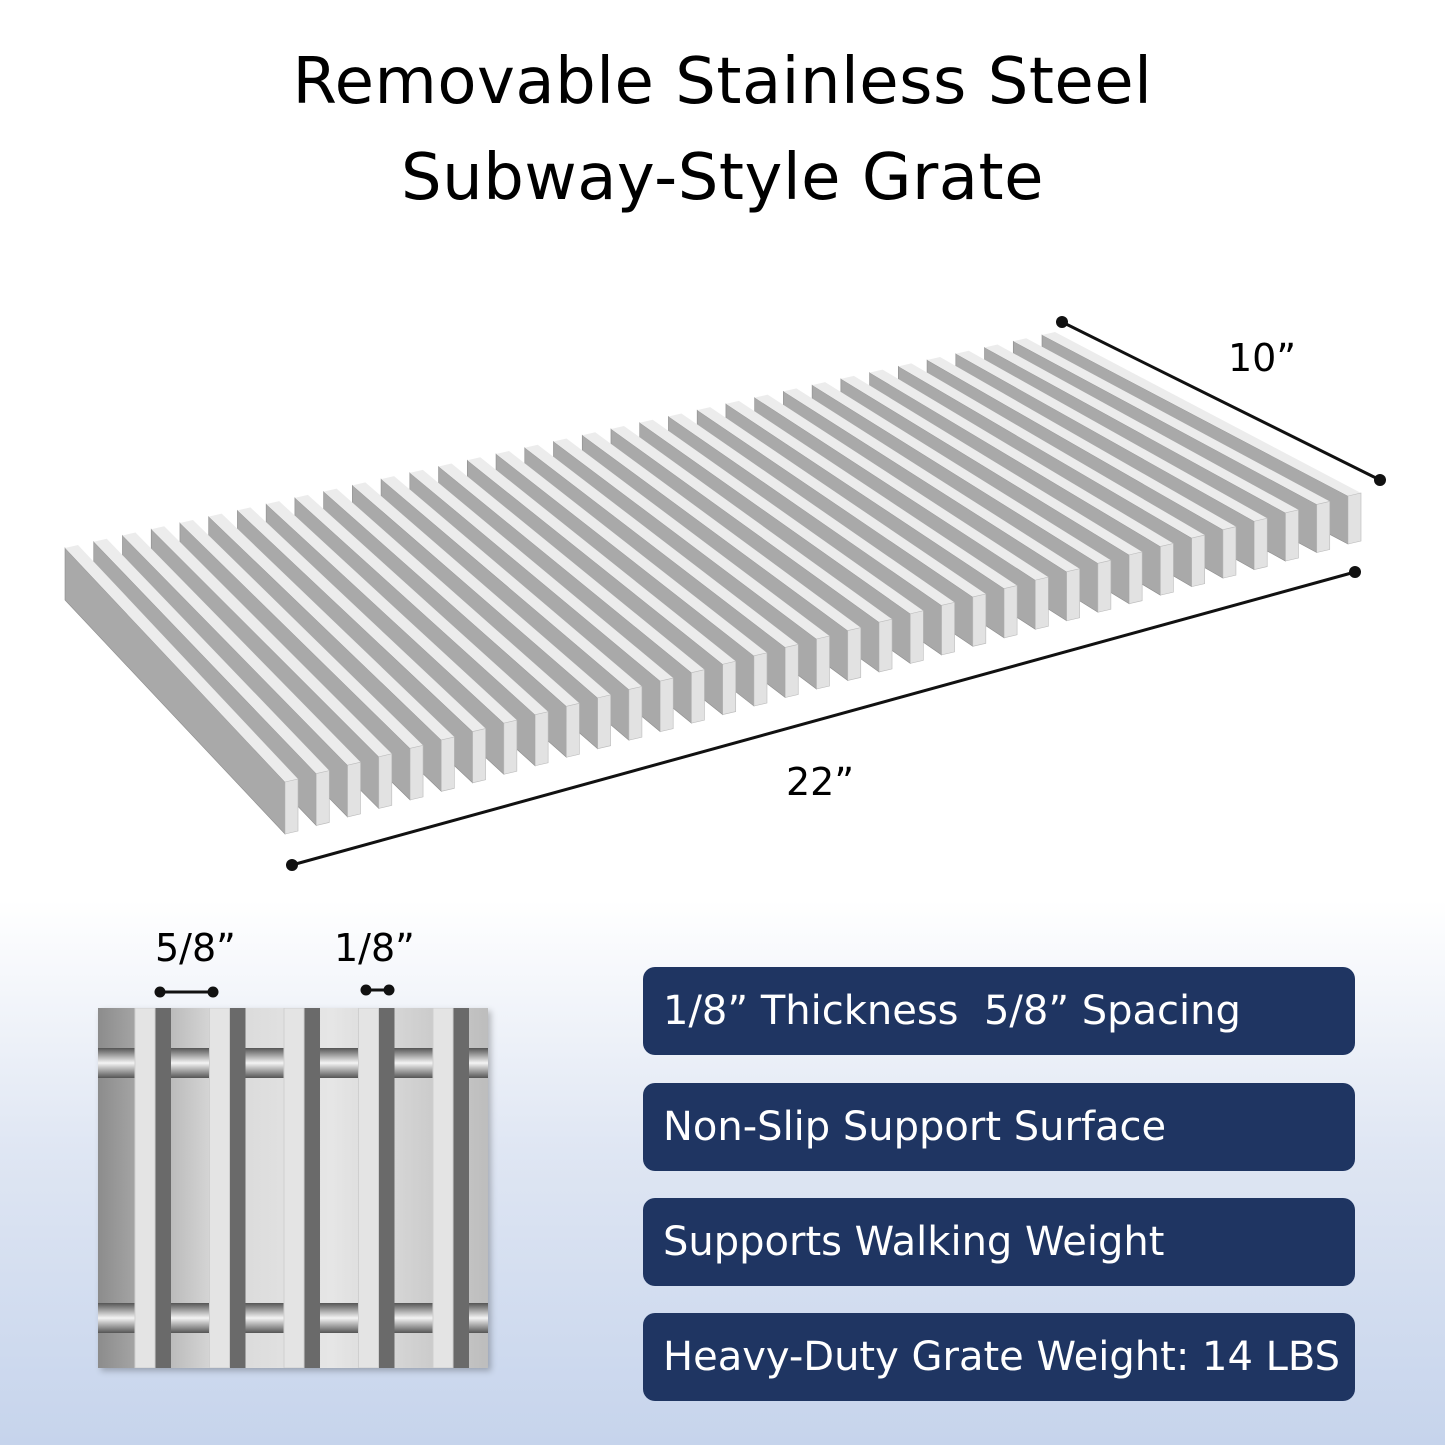  I want to click on spacing-label: 5/8”, so click(195, 948).